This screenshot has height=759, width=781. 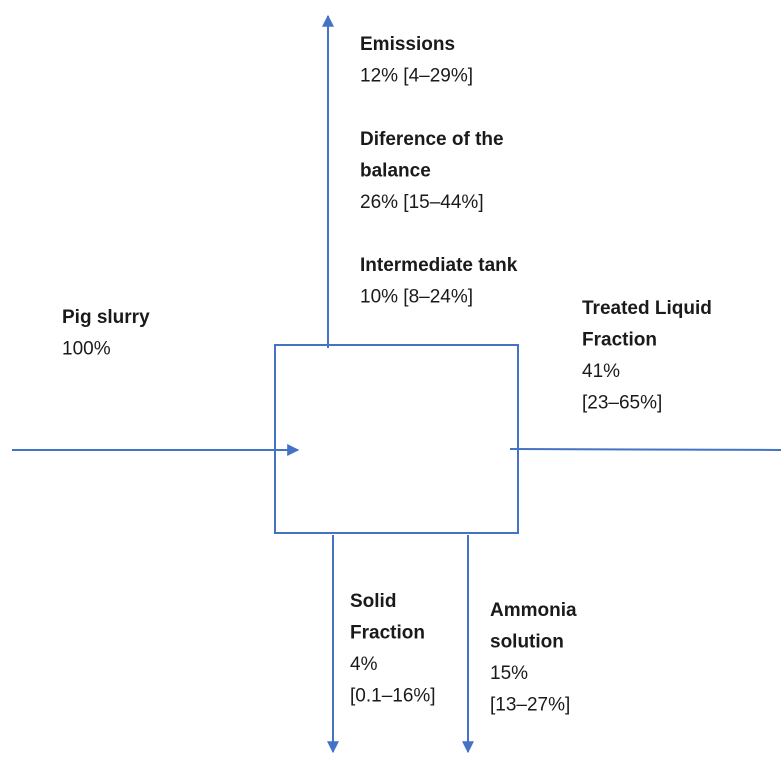 I want to click on flow-value: [0.1–16%], so click(x=393, y=696).